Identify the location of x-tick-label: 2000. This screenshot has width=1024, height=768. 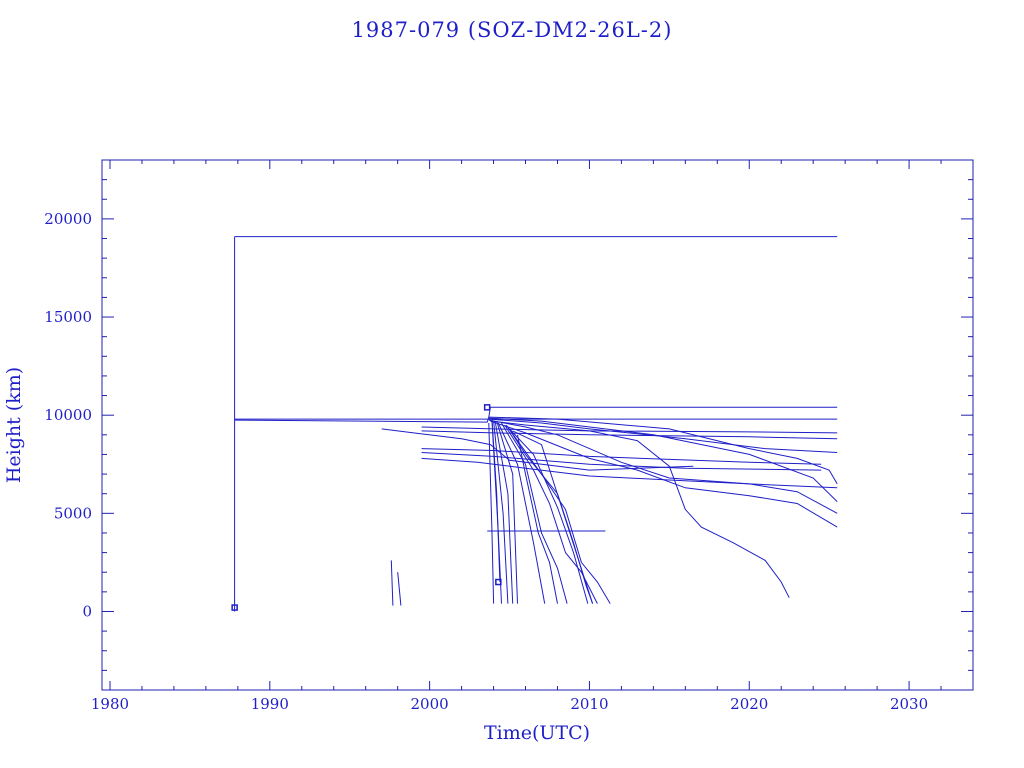
(430, 704).